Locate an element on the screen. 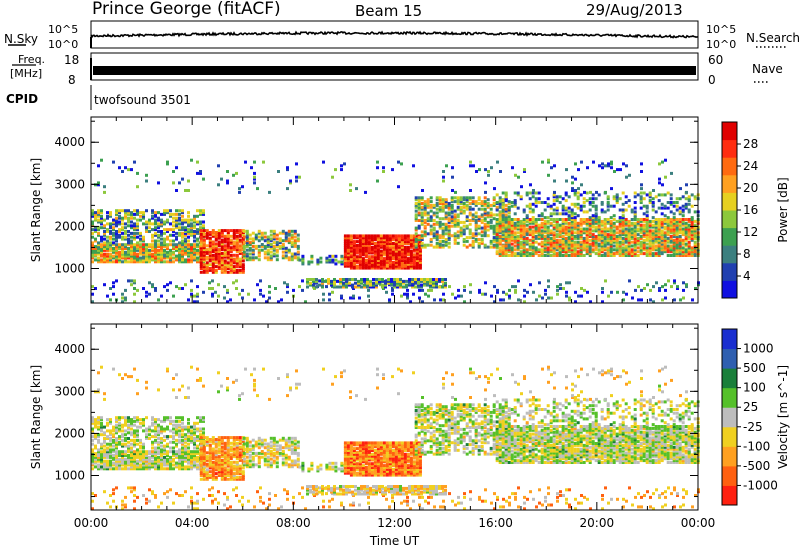  freq-unit-label: [MHz] is located at coordinates (26, 73).